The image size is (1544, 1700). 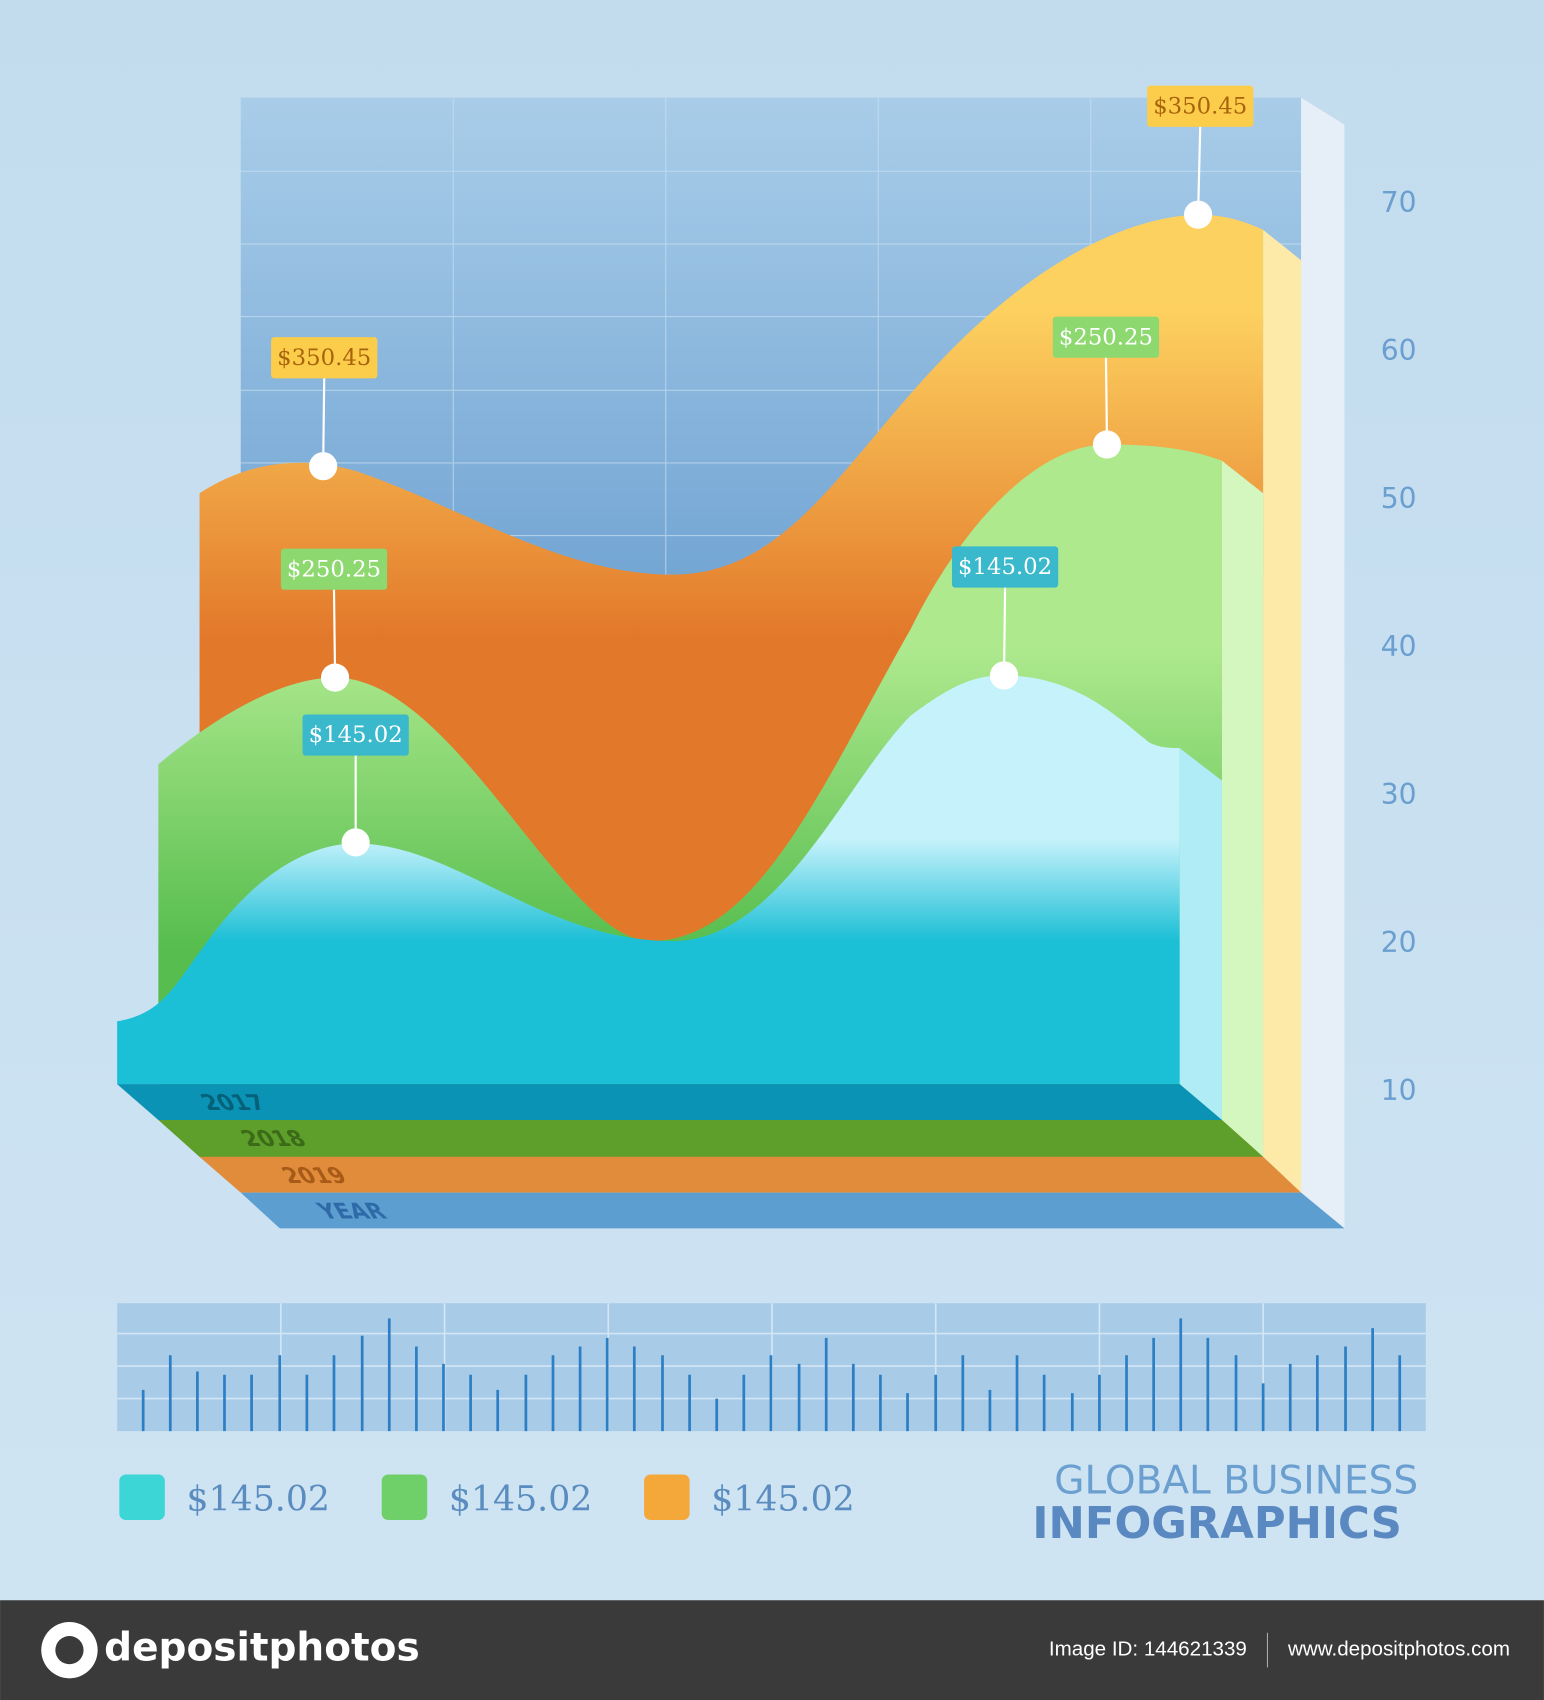 I want to click on footer-url: www.depositphotos.com, so click(x=1398, y=1649).